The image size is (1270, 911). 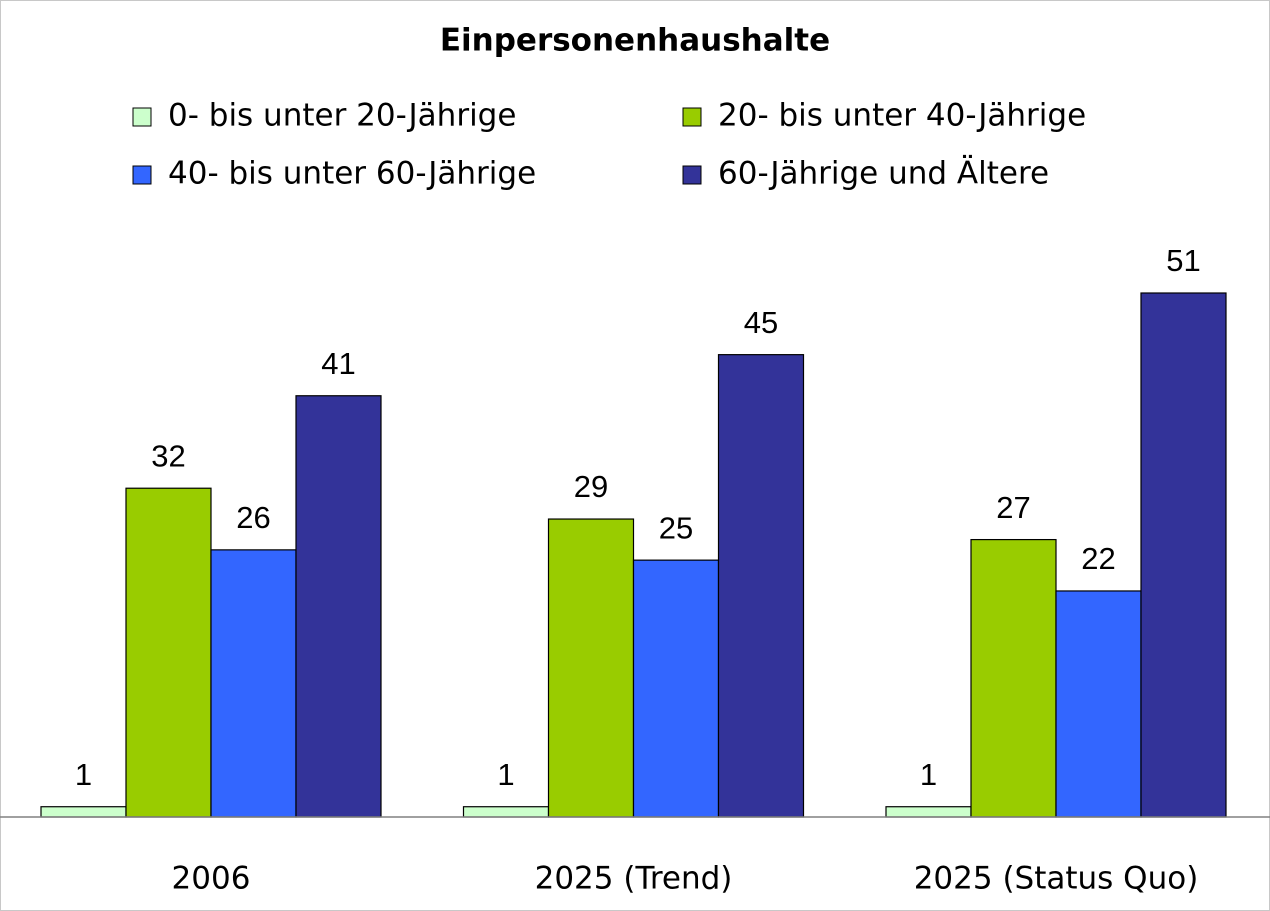 What do you see at coordinates (352, 174) in the screenshot?
I see `legend-label: 40- bis unter 60-Jährige` at bounding box center [352, 174].